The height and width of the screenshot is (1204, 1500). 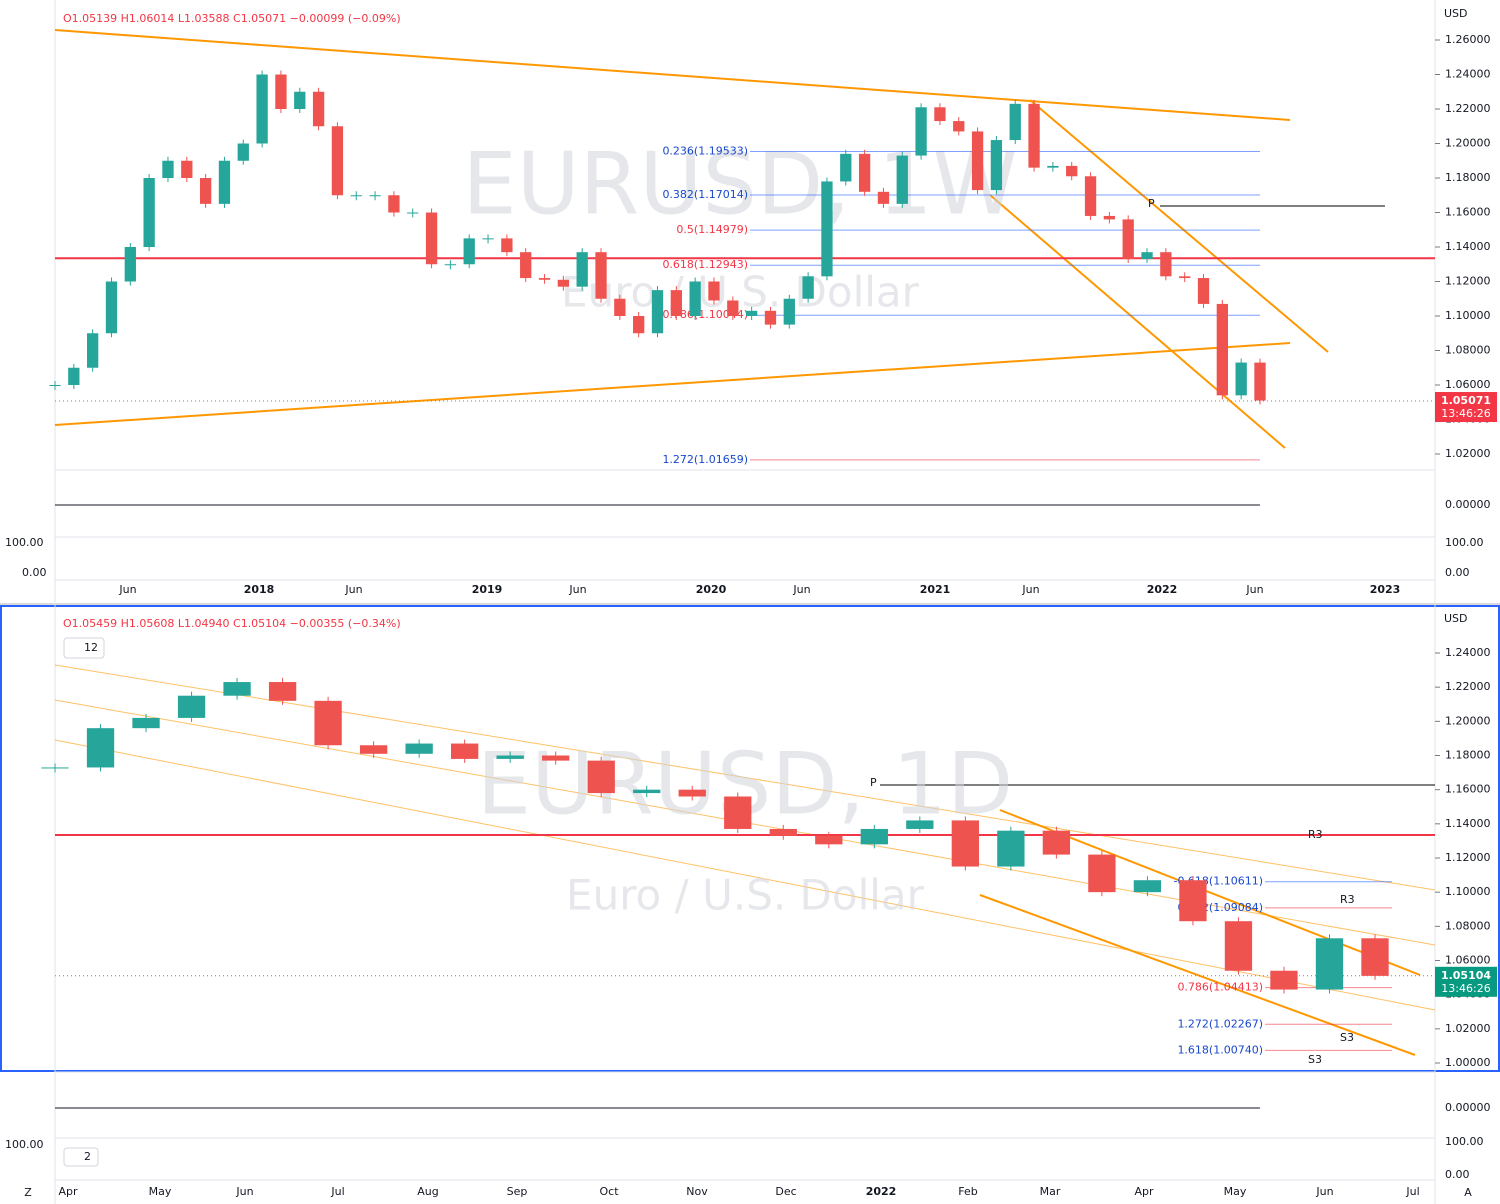 What do you see at coordinates (705, 459) in the screenshot?
I see `fib-label: 1.272(1.01659)` at bounding box center [705, 459].